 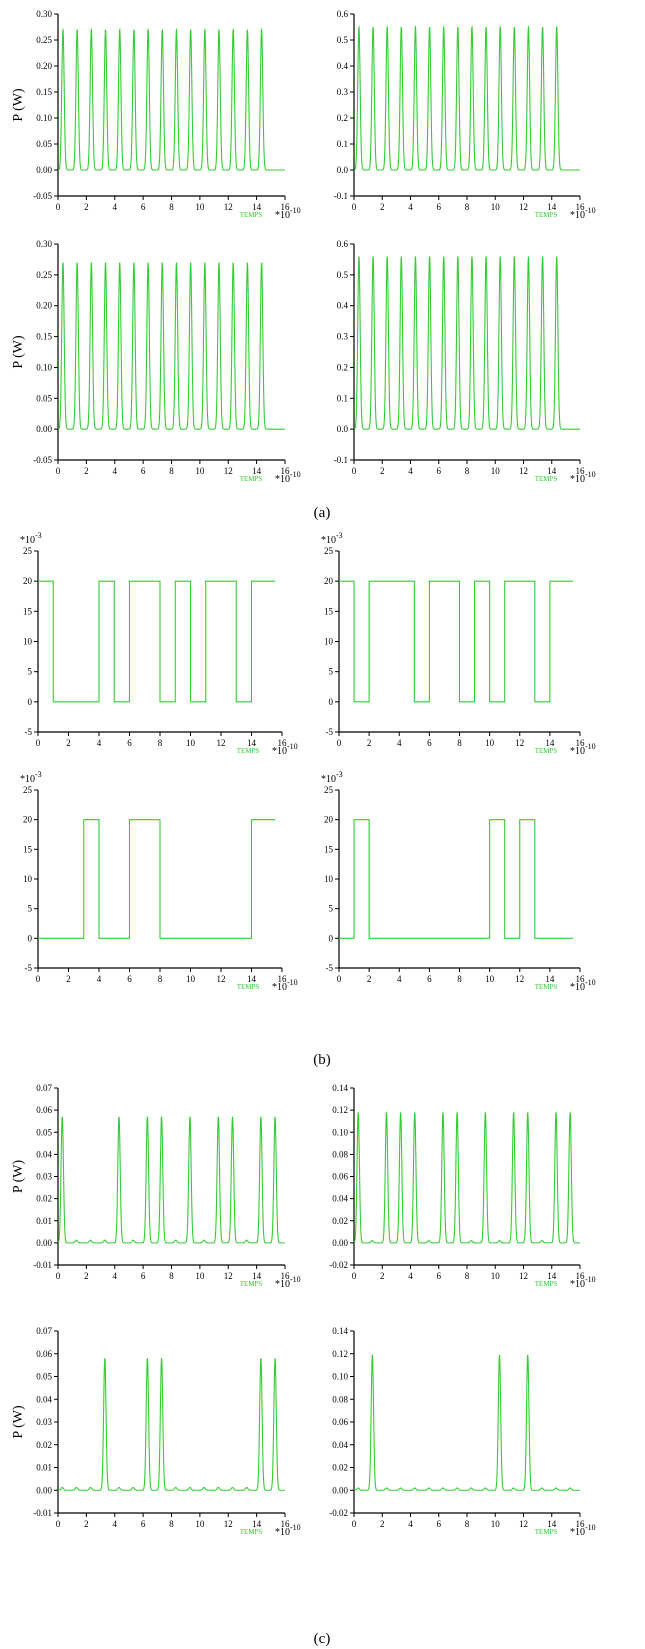 What do you see at coordinates (341, 196) in the screenshot?
I see `y-tick-label: -0.1` at bounding box center [341, 196].